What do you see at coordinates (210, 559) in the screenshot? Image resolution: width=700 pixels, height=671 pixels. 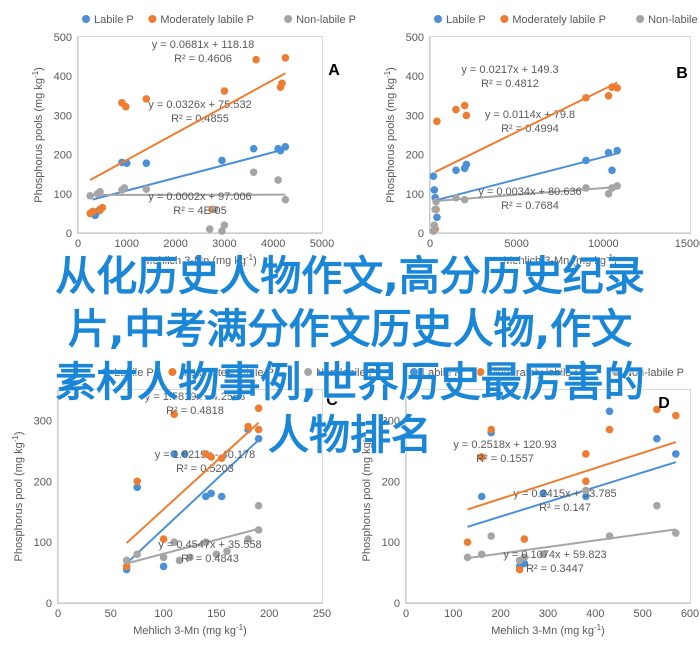 I see `trend-r2: R² = 0.4843` at bounding box center [210, 559].